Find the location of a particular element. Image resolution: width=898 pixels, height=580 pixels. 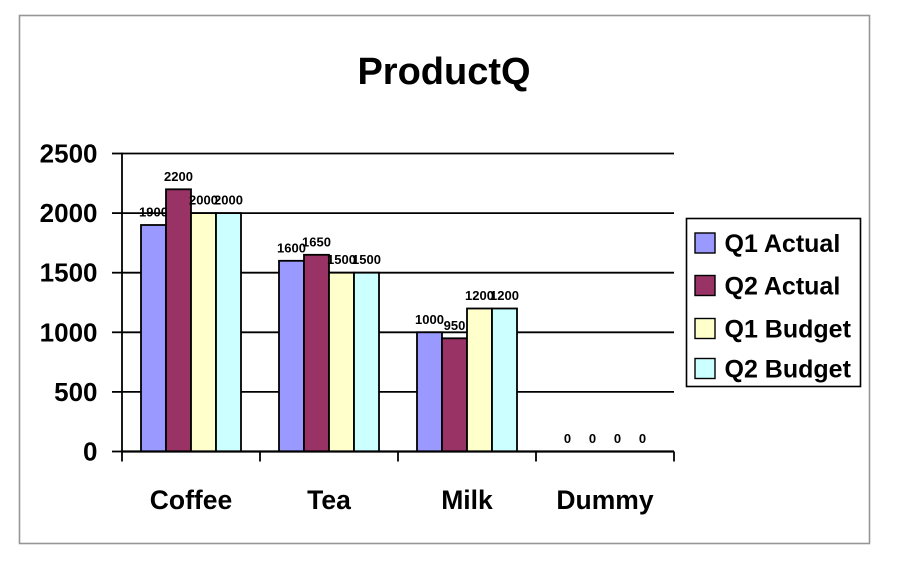

svg-text: 2200 is located at coordinates (178, 176).